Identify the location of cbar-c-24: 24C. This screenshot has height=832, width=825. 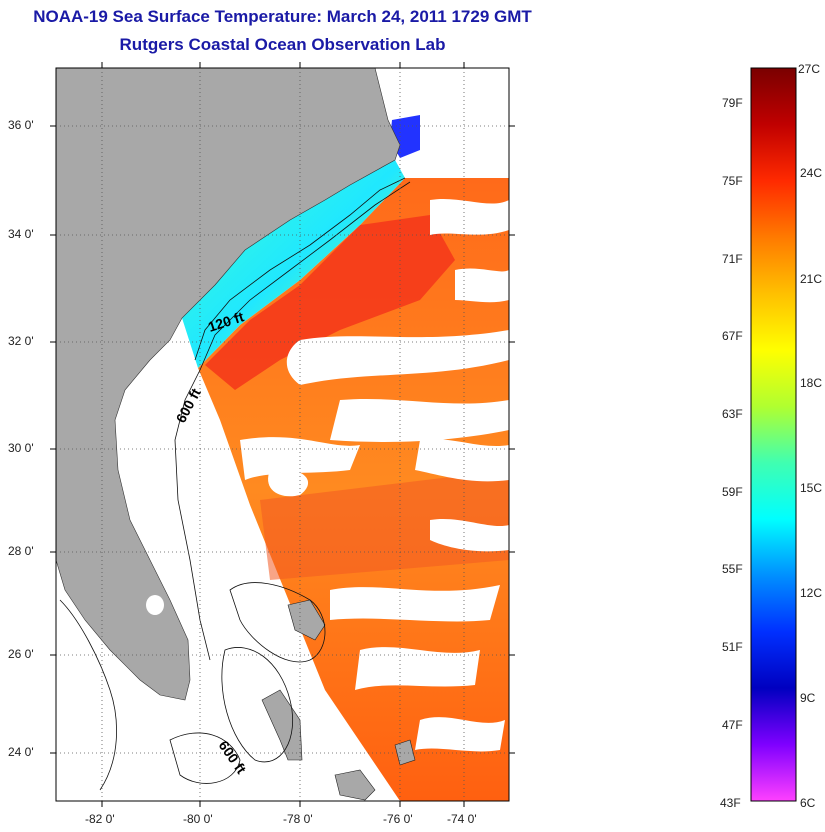
(811, 173).